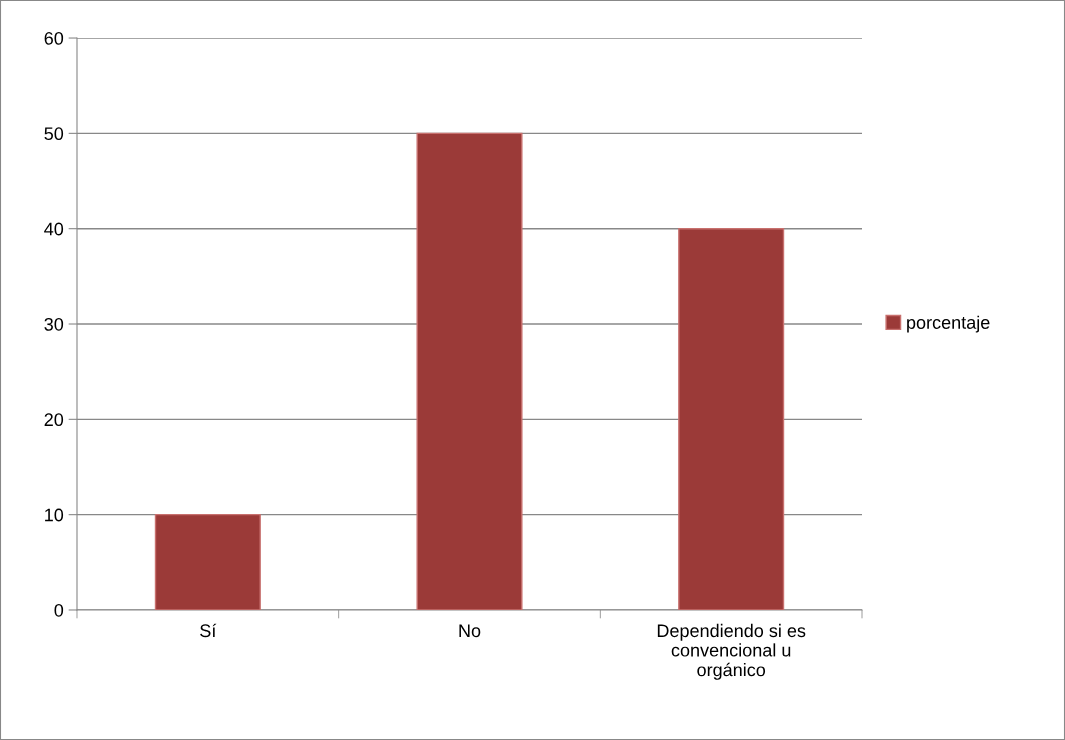 The width and height of the screenshot is (1065, 740). Describe the element at coordinates (948, 324) in the screenshot. I see `legend-label: porcentaje` at that location.